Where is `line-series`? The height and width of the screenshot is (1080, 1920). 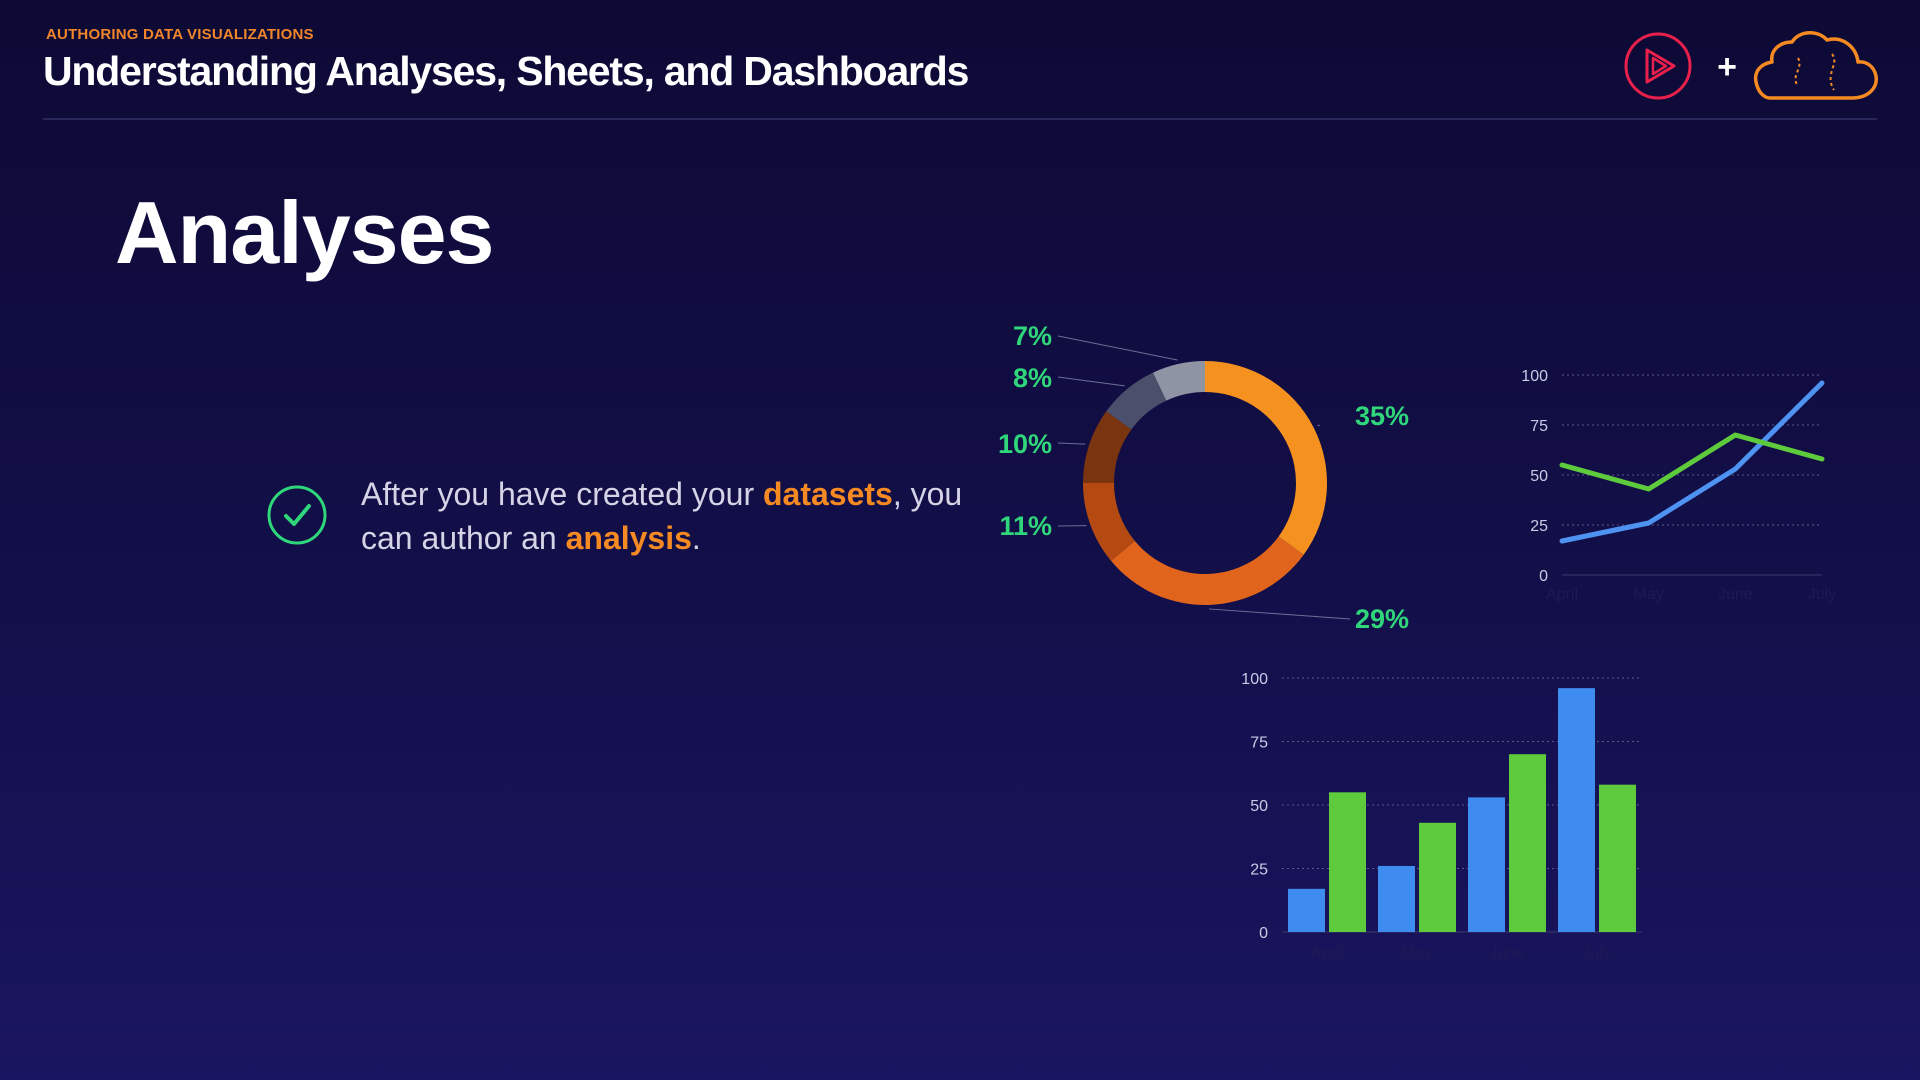
line-series is located at coordinates (1692, 462).